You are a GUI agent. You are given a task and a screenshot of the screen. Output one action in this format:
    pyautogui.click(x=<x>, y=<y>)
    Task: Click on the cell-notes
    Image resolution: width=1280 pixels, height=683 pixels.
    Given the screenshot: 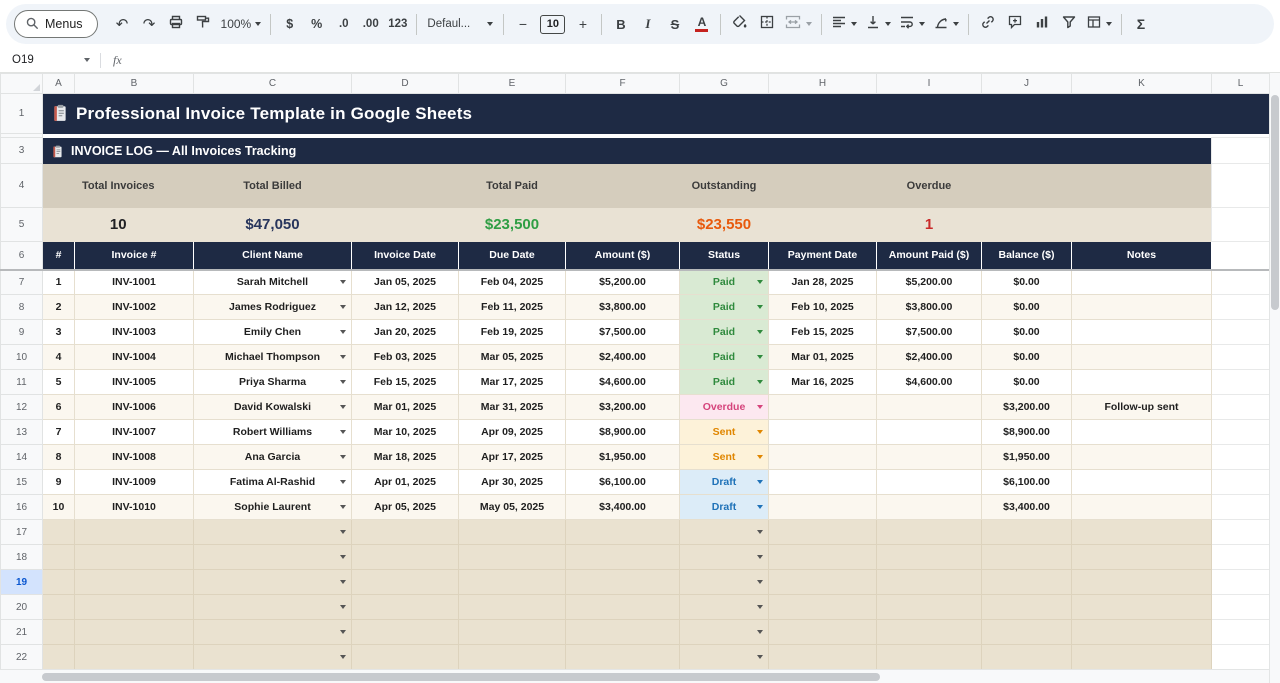 What is the action you would take?
    pyautogui.click(x=1141, y=457)
    